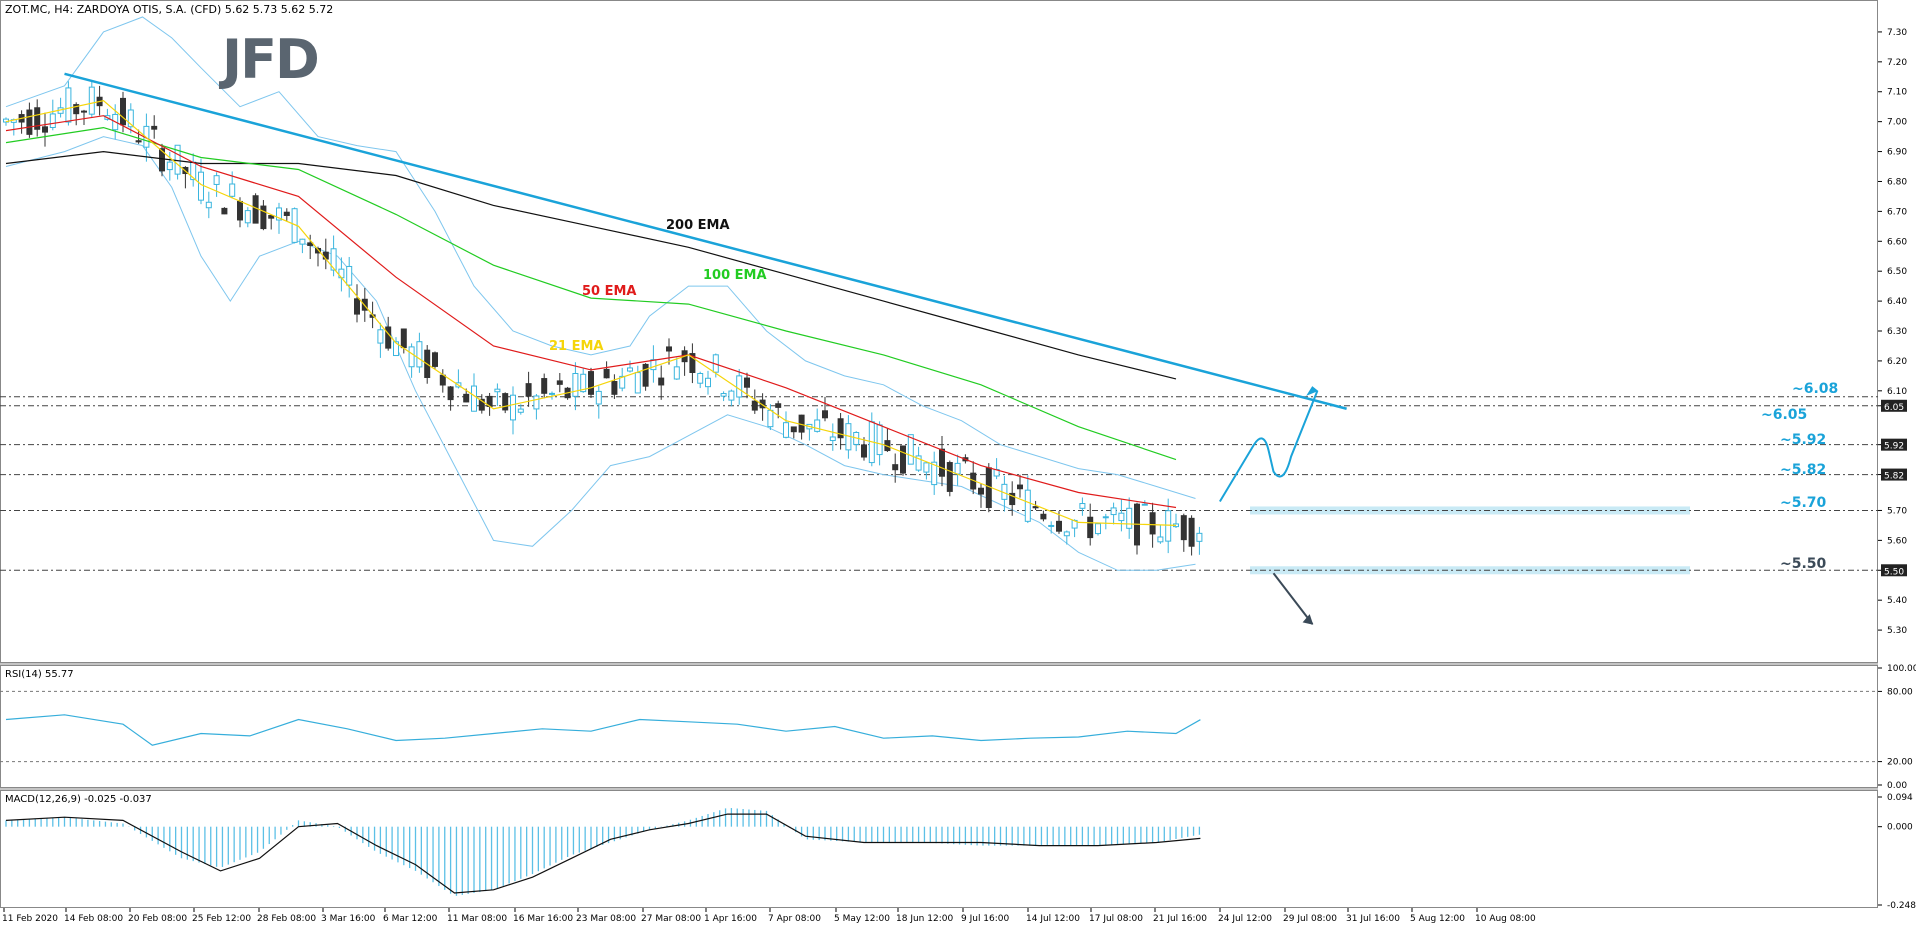 The image size is (1916, 932). I want to click on arrowhead-up, so click(1312, 391).